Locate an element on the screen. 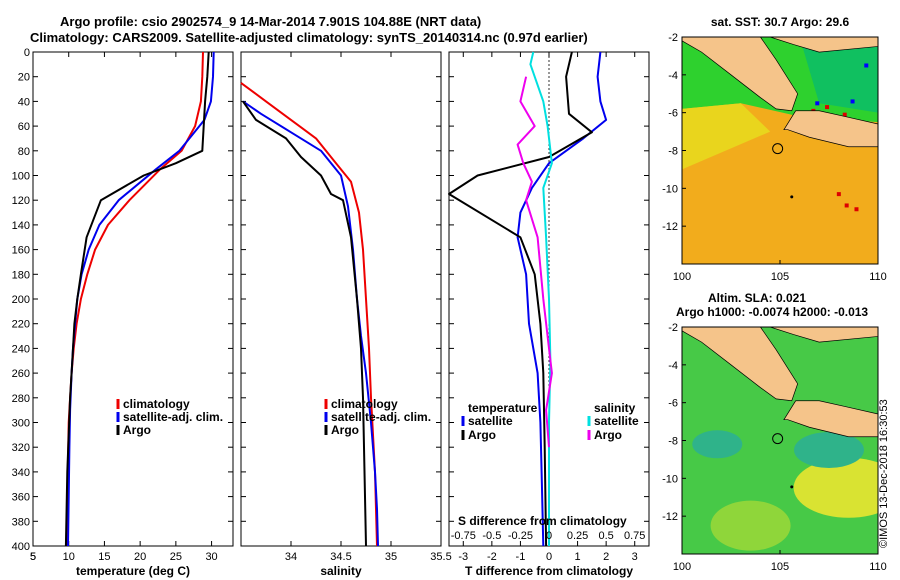 This screenshot has height=580, width=900. imos-credit: ©IMOS 13-Dec-2018 16:30:53 is located at coordinates (884, 473).